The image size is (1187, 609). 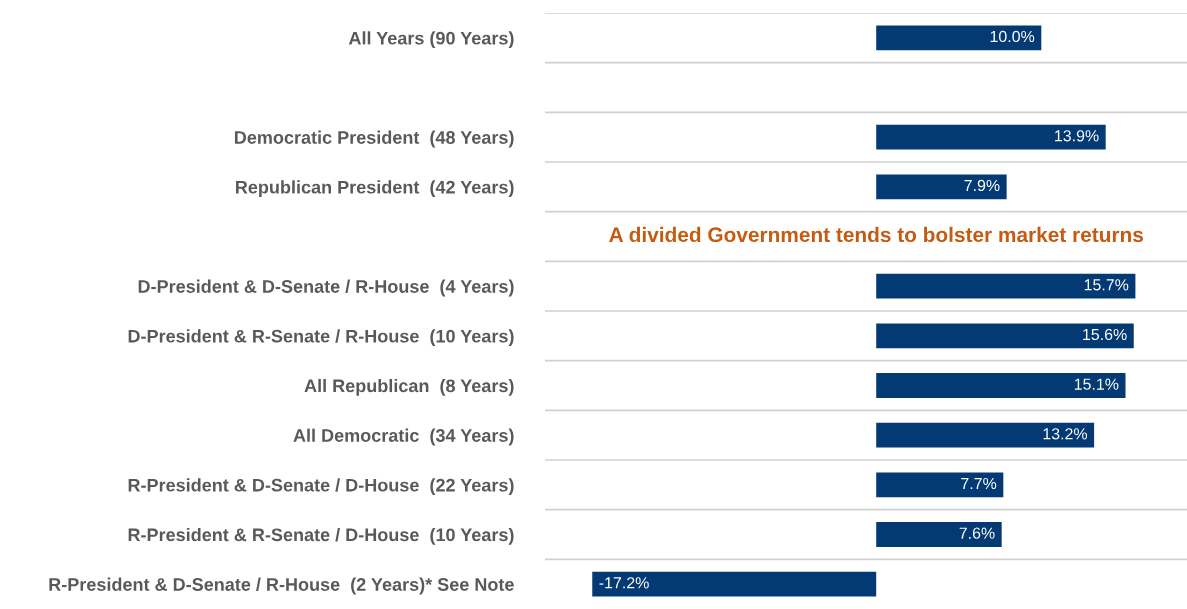 I want to click on y-tick-label: All Republican (8 Years), so click(x=409, y=387).